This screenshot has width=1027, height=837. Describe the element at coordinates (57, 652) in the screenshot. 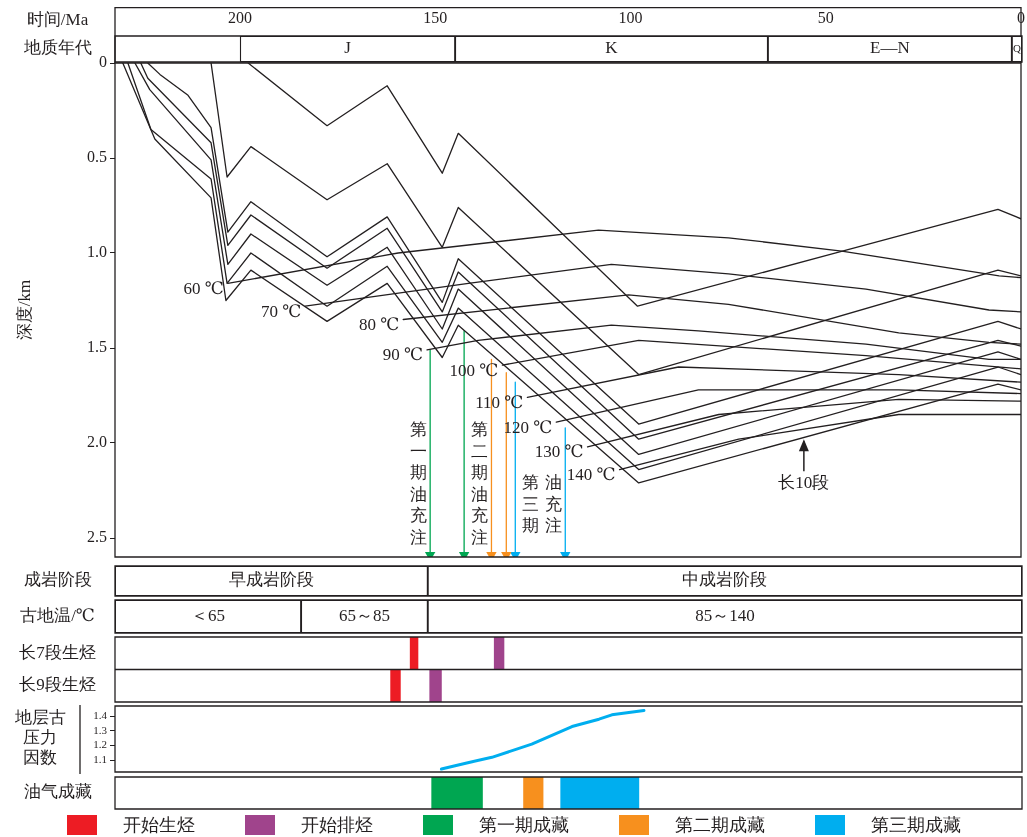

I see `y-tick-label: 长7段生烃` at that location.